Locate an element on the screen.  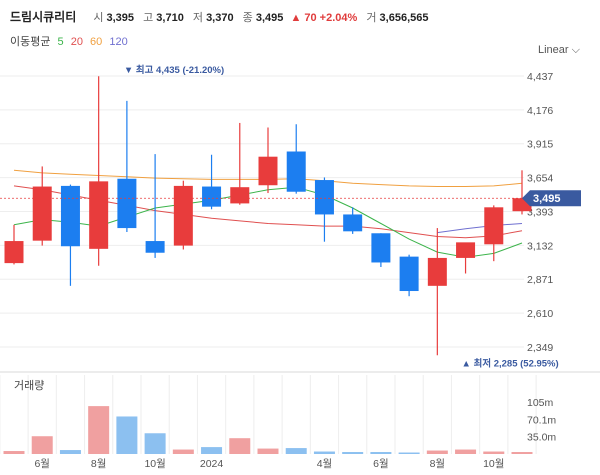
x-tick-label: 2024 is located at coordinates (212, 464).